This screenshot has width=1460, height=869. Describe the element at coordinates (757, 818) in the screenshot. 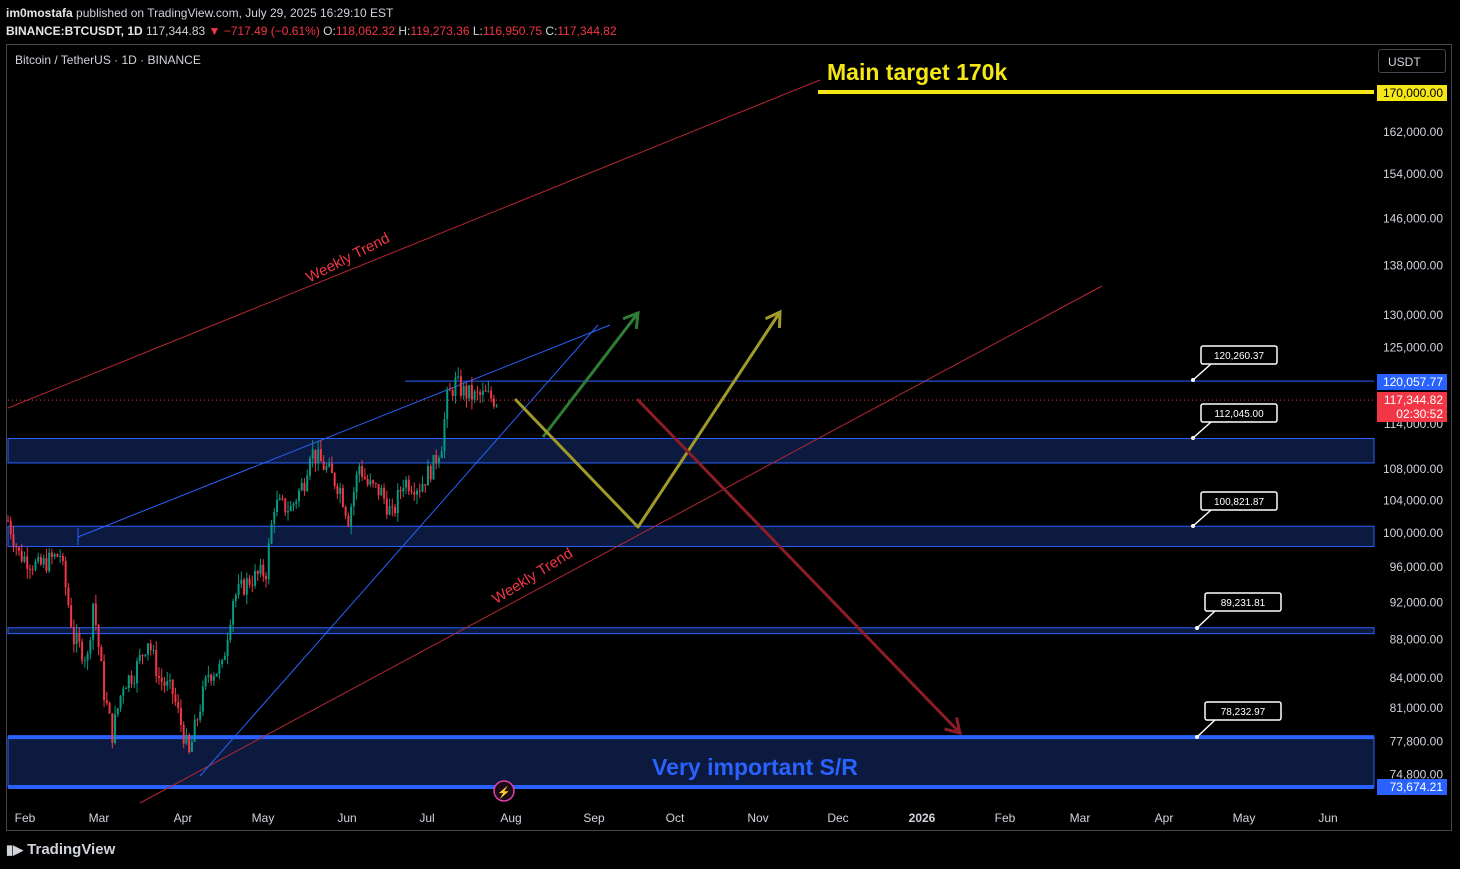

I see `x-tick-label: Nov` at that location.